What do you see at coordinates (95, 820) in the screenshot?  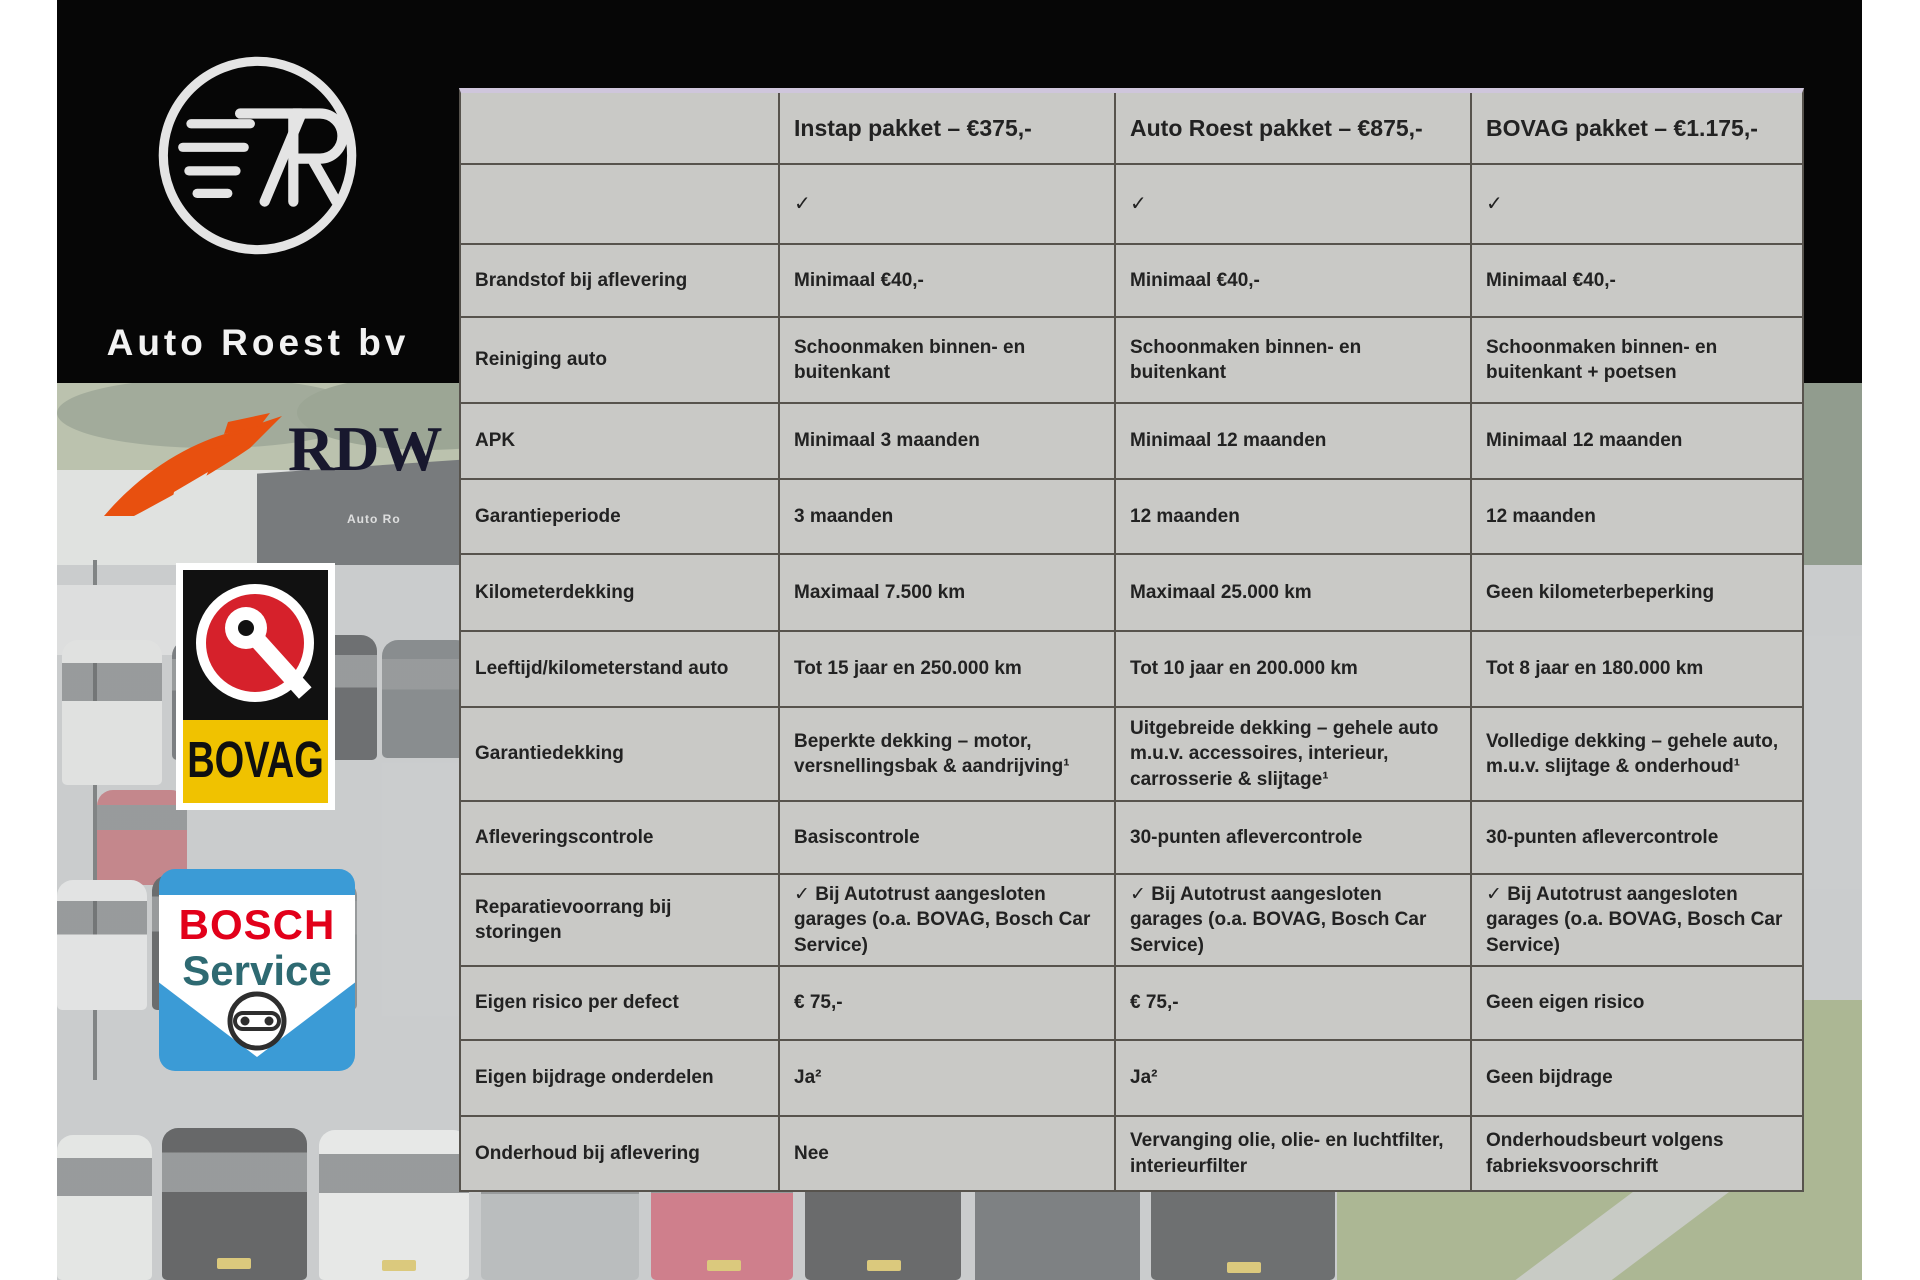 I see `lamppost` at bounding box center [95, 820].